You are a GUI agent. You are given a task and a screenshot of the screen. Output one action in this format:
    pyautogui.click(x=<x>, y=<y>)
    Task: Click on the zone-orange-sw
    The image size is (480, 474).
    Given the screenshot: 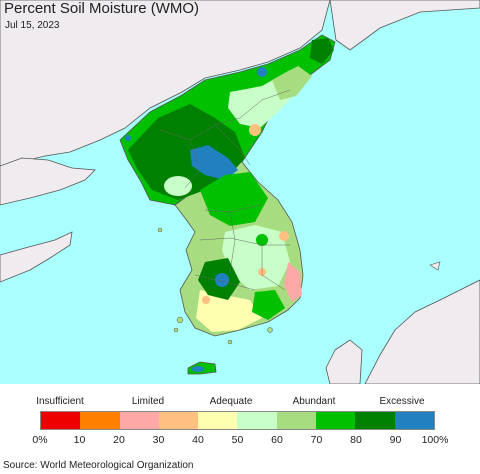 What is the action you would take?
    pyautogui.click(x=206, y=300)
    